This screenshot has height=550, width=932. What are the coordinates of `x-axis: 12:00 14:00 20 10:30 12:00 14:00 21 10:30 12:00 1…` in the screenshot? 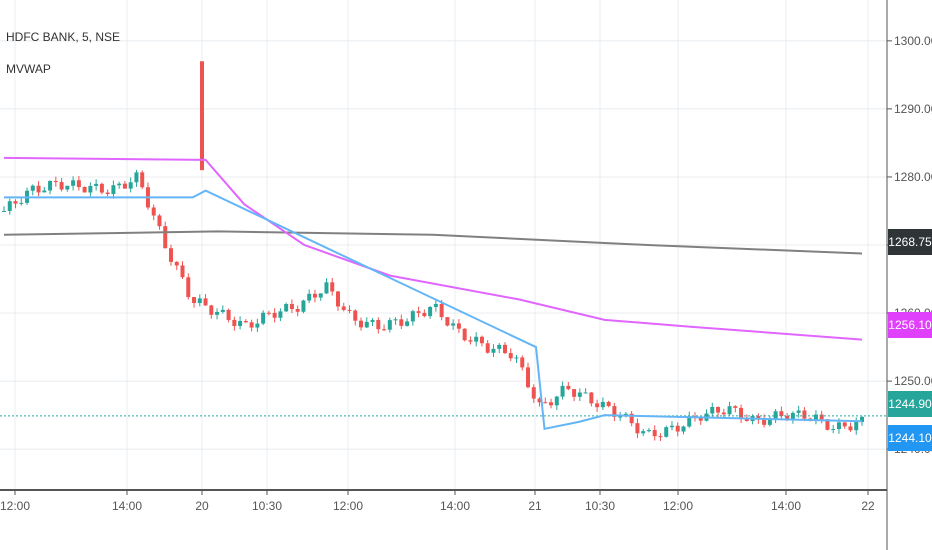 It's located at (443, 501).